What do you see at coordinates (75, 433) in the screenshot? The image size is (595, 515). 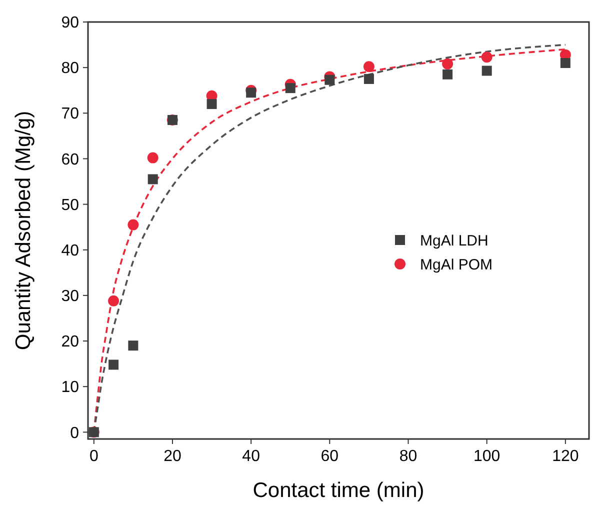 I see `y-tick-label: 0` at bounding box center [75, 433].